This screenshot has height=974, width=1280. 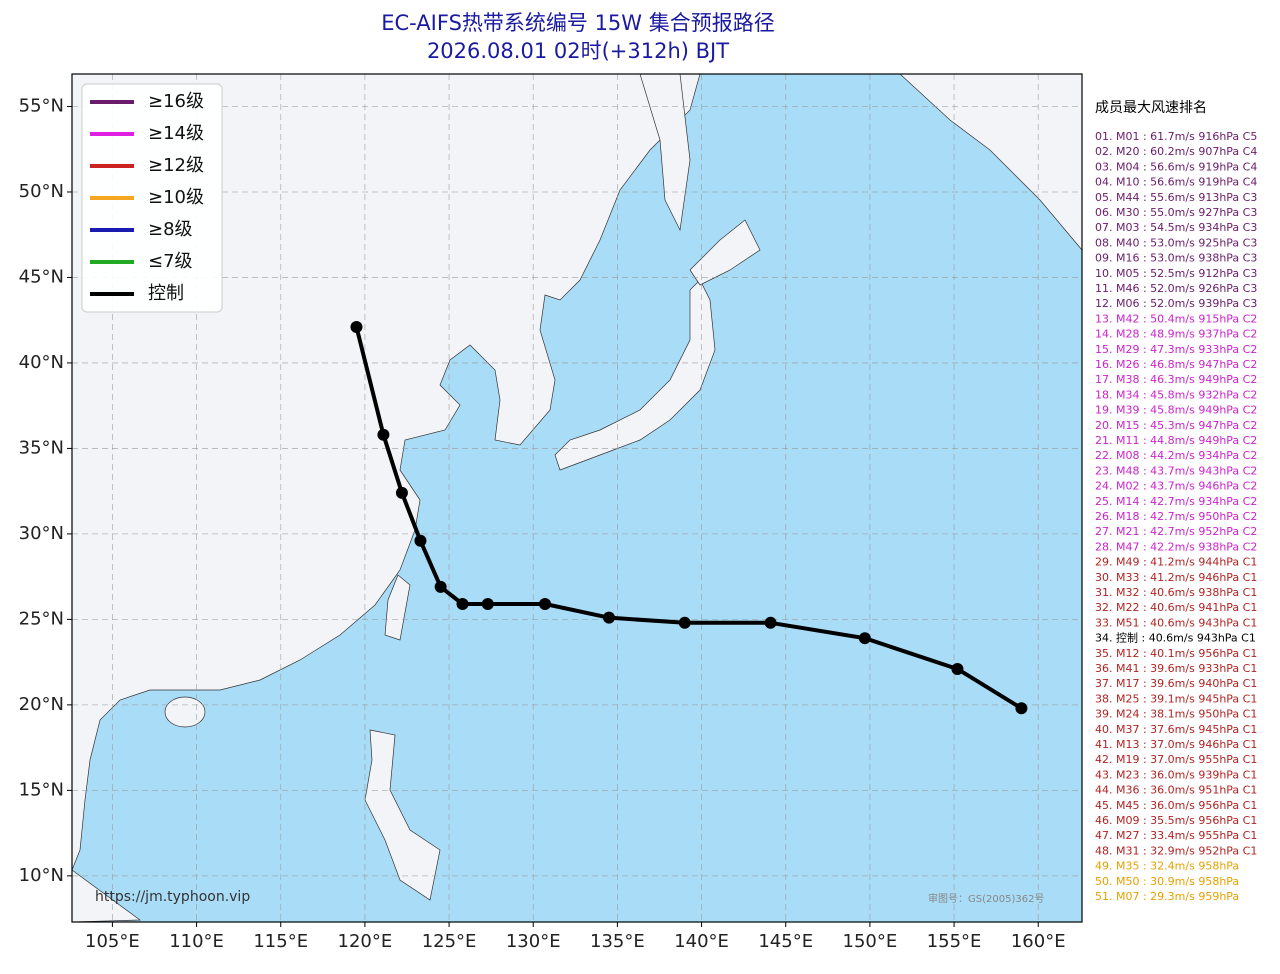 What do you see at coordinates (1176, 501) in the screenshot?
I see `ranking-item: 25. M14 : 42.7m/s 934hPa C2` at bounding box center [1176, 501].